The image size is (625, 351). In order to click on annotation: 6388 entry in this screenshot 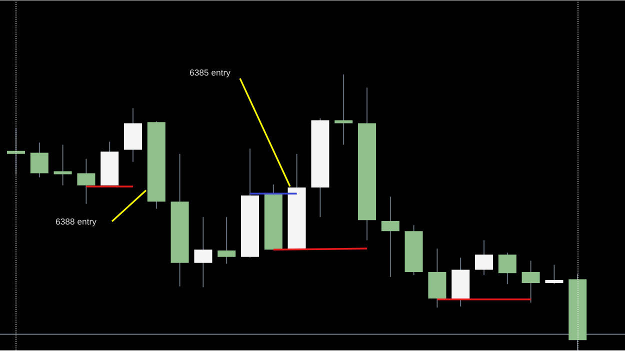, I will do `click(76, 222)`.